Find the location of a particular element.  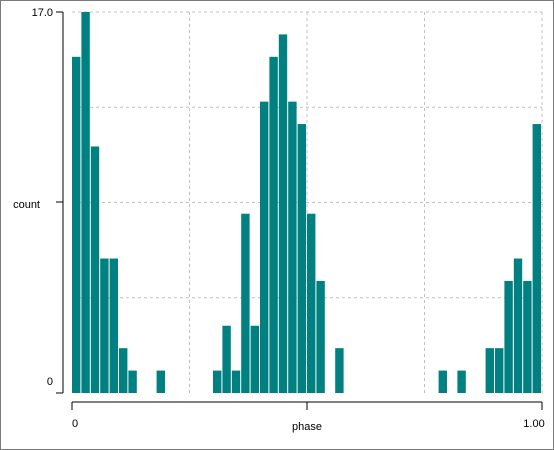

y-tick-label-max: 17.0 is located at coordinates (42, 13).